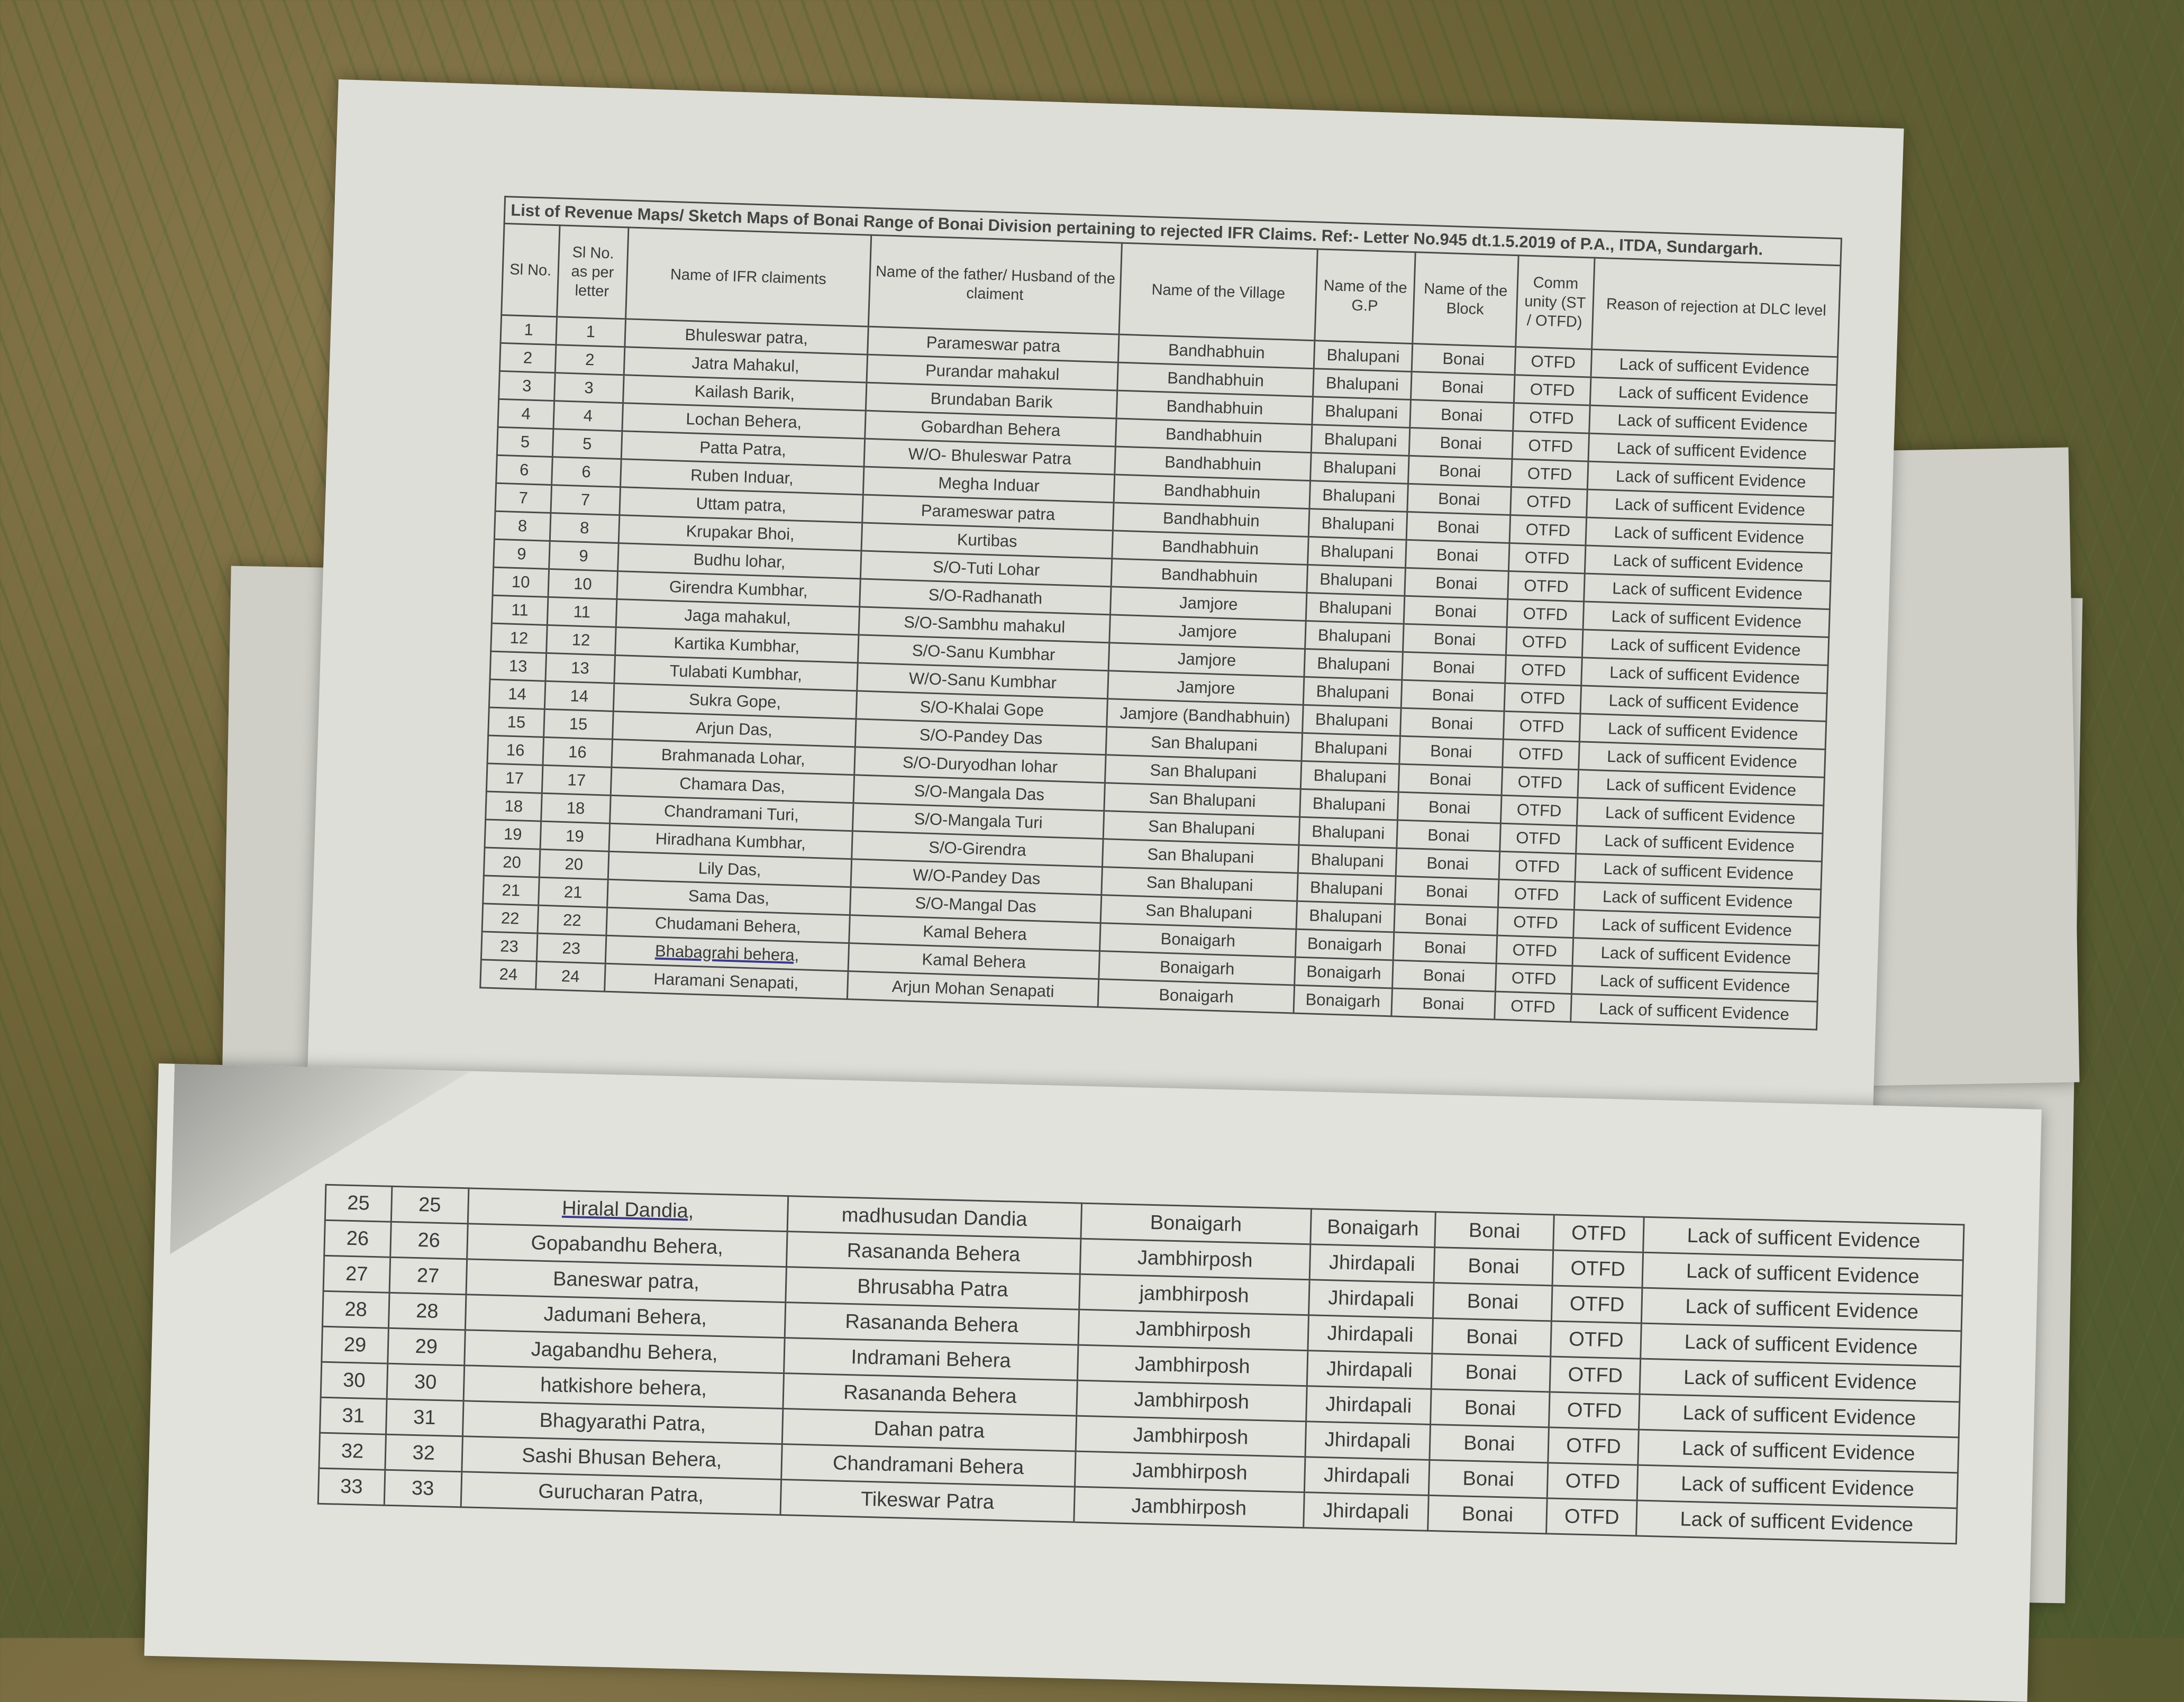  What do you see at coordinates (352, 1487) in the screenshot?
I see `cell-sl-no: 33` at bounding box center [352, 1487].